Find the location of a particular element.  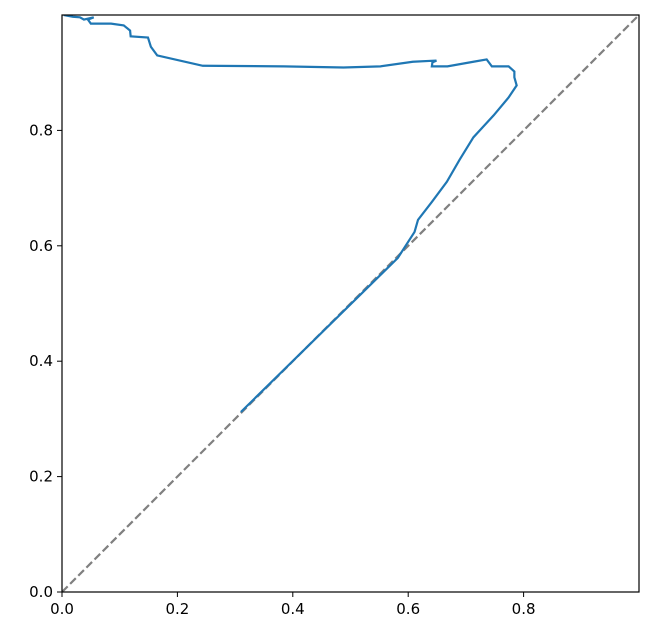

x-tick-label: 0.0 is located at coordinates (62, 609).